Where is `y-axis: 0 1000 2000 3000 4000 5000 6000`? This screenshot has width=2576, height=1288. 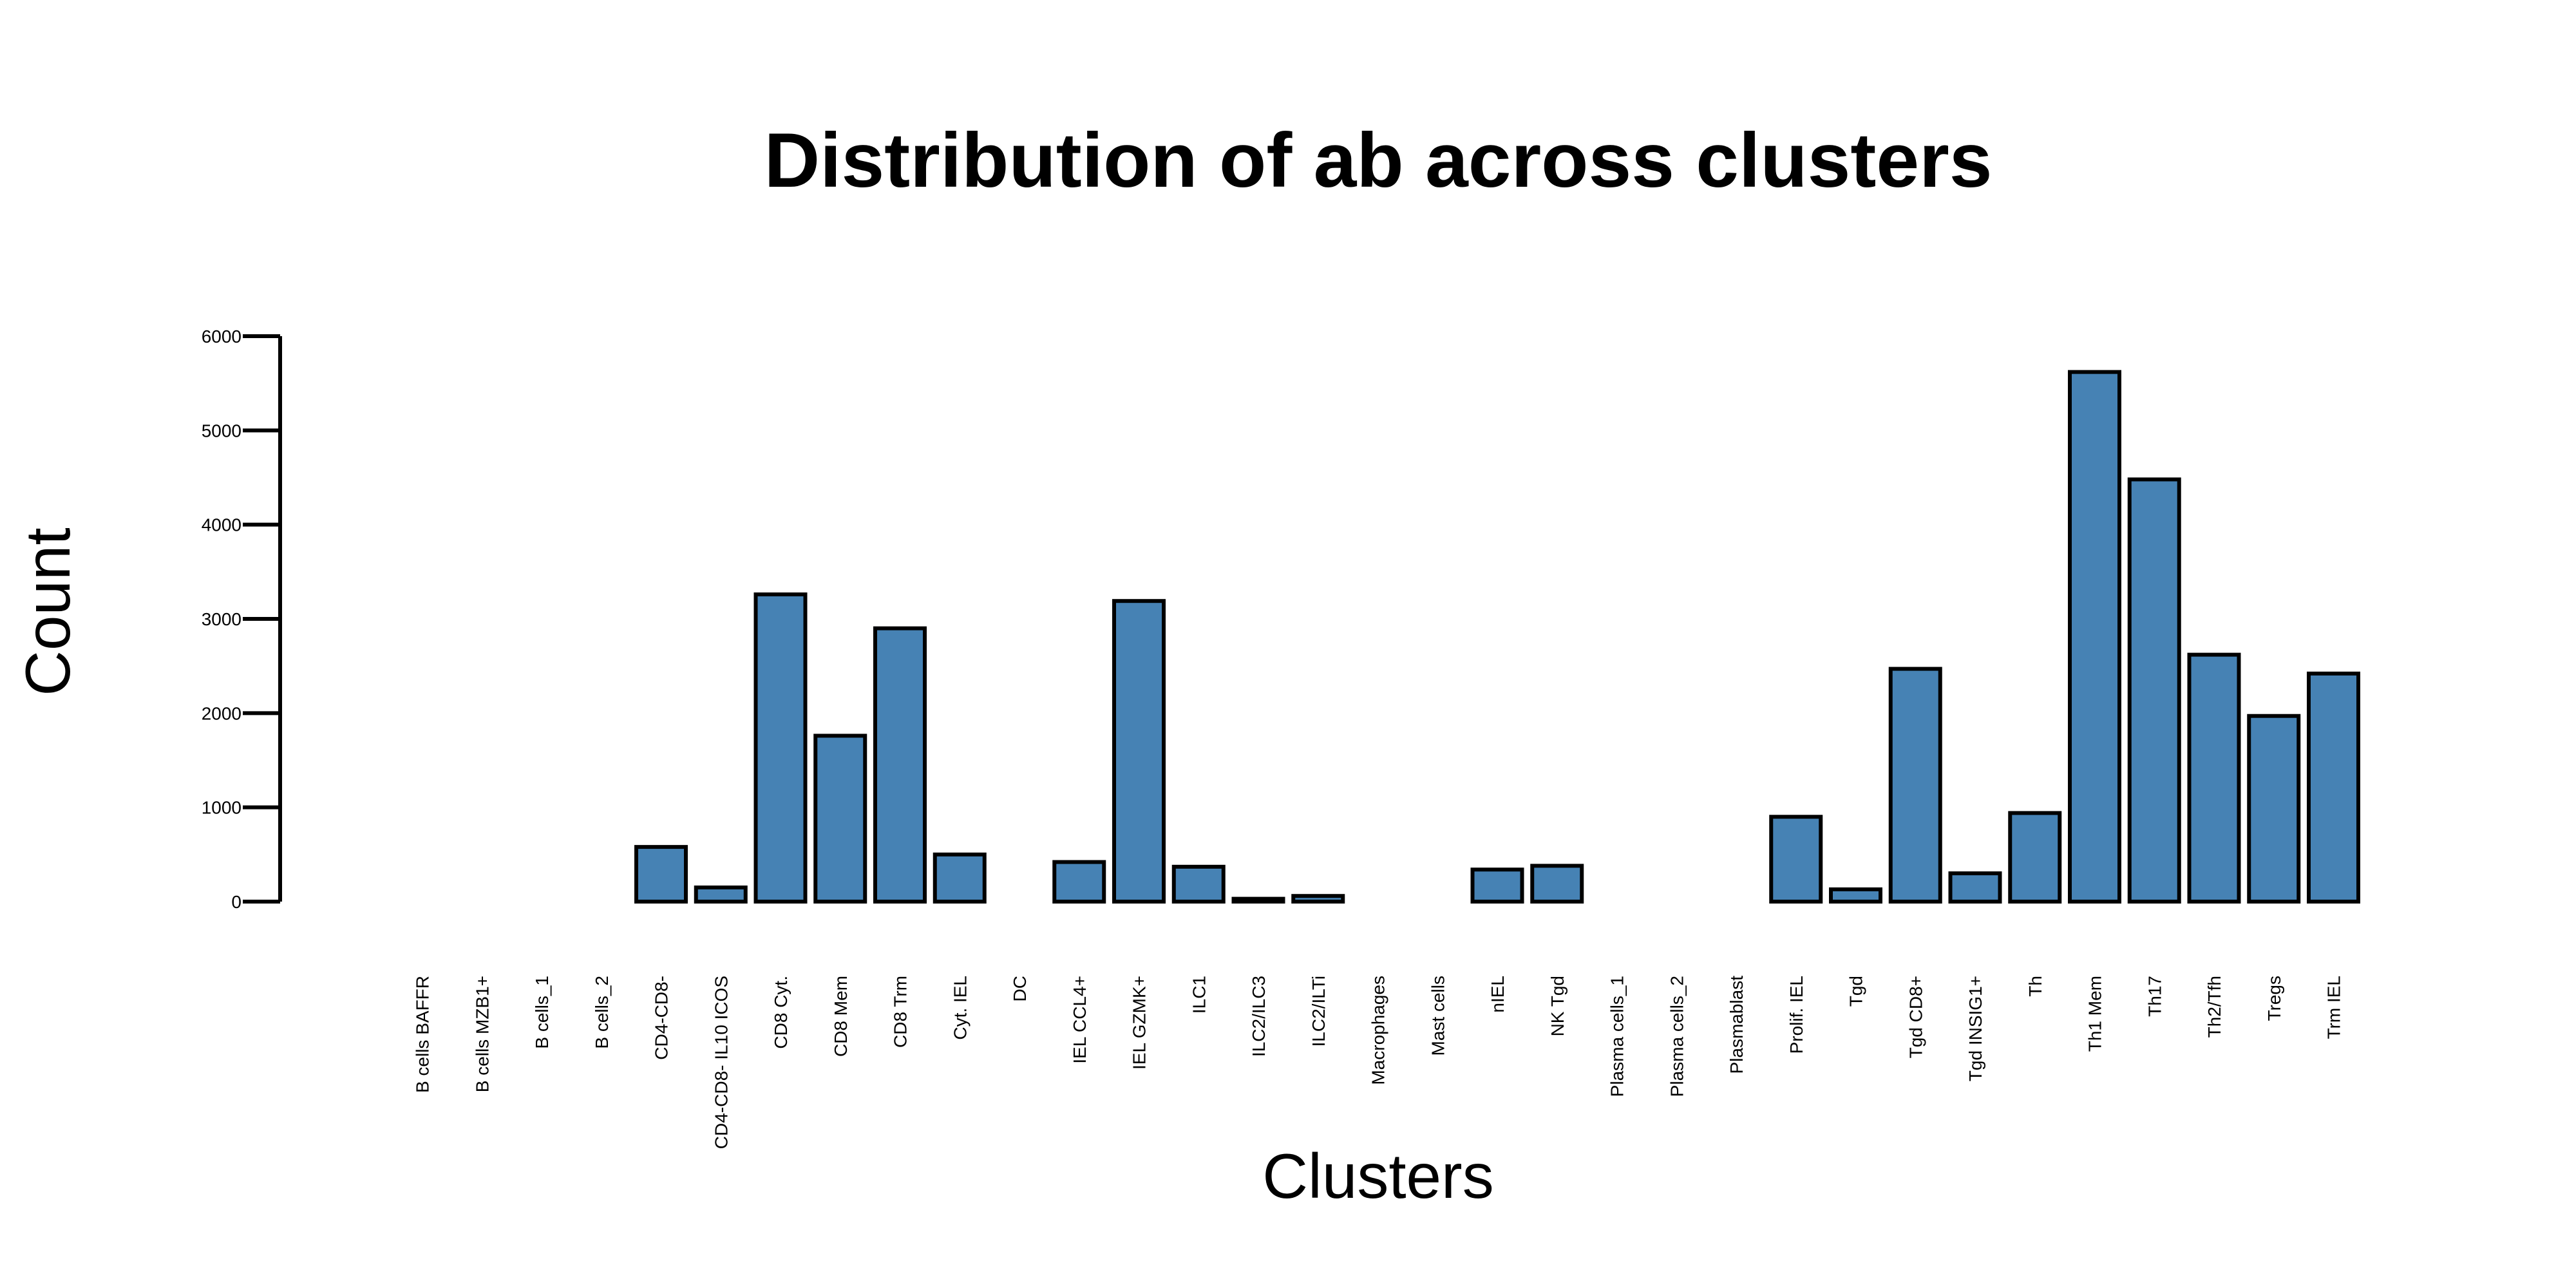
y-axis: 0 1000 2000 3000 4000 5000 6000 is located at coordinates (242, 619).